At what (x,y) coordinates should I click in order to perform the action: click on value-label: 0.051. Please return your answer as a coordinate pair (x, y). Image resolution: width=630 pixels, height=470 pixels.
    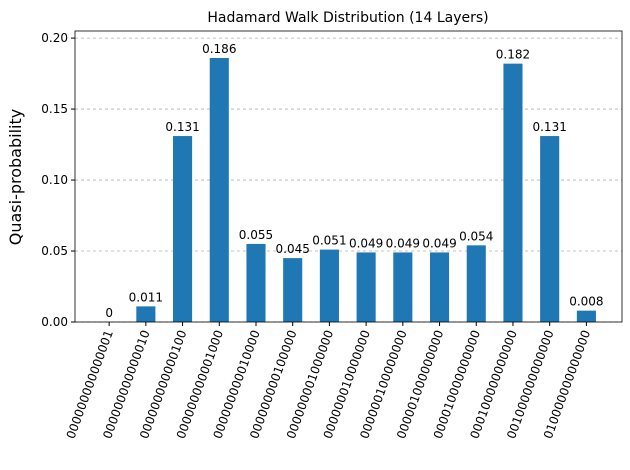
    Looking at the image, I should click on (329, 241).